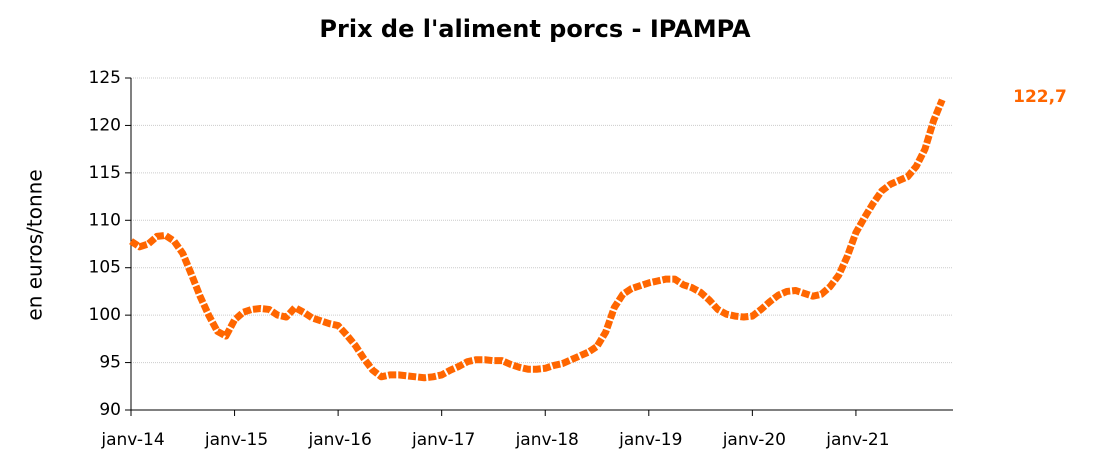  Describe the element at coordinates (132, 440) in the screenshot. I see `x-tick-label: janv-14` at that location.